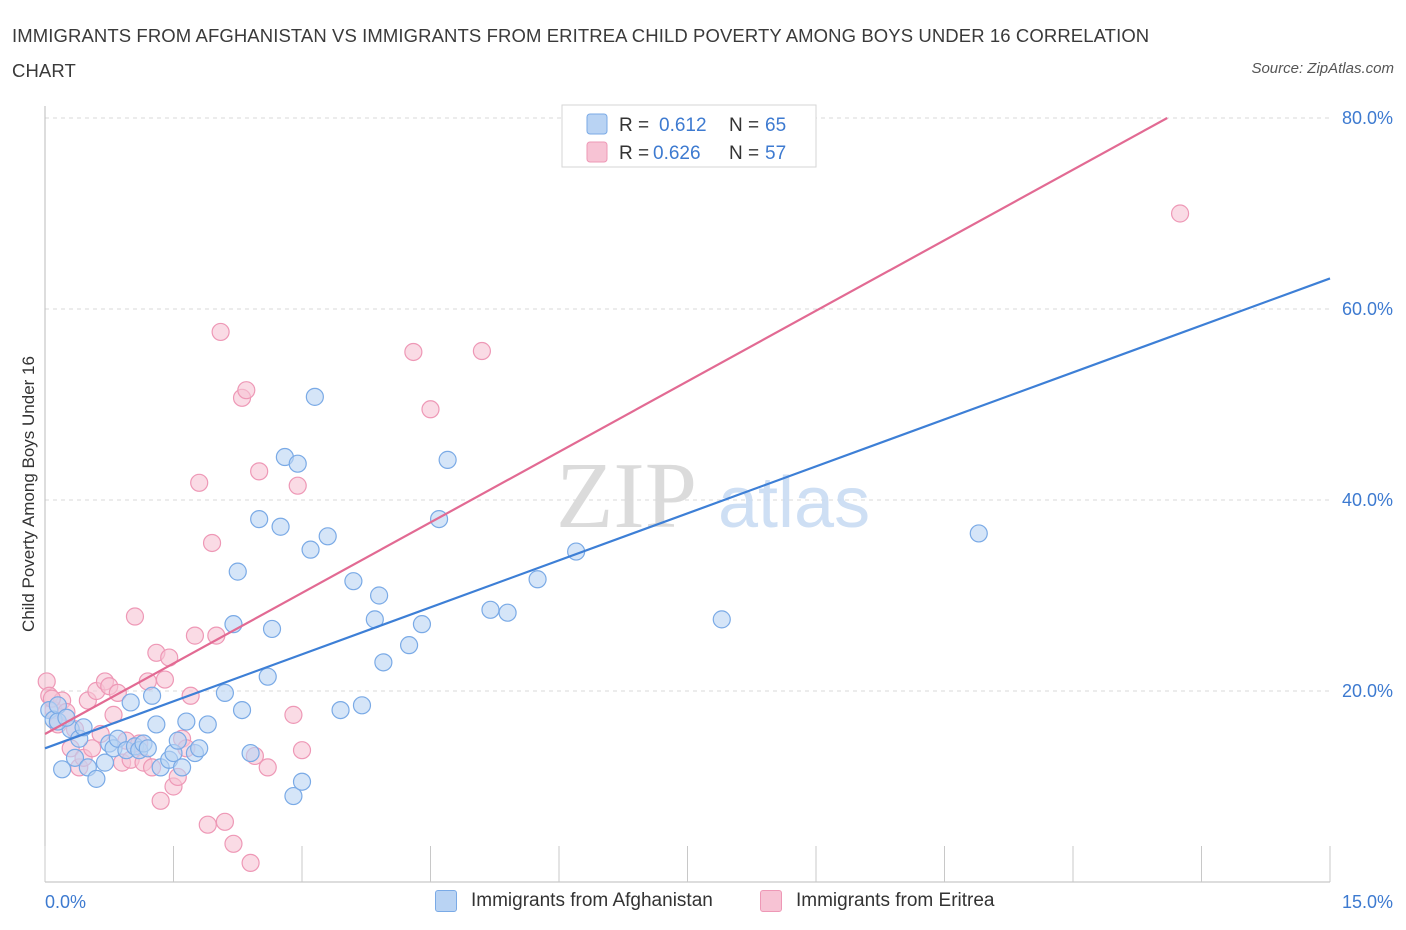 The width and height of the screenshot is (1406, 930). Describe the element at coordinates (1367, 500) in the screenshot. I see `y-tick-label: 40.0%` at that location.